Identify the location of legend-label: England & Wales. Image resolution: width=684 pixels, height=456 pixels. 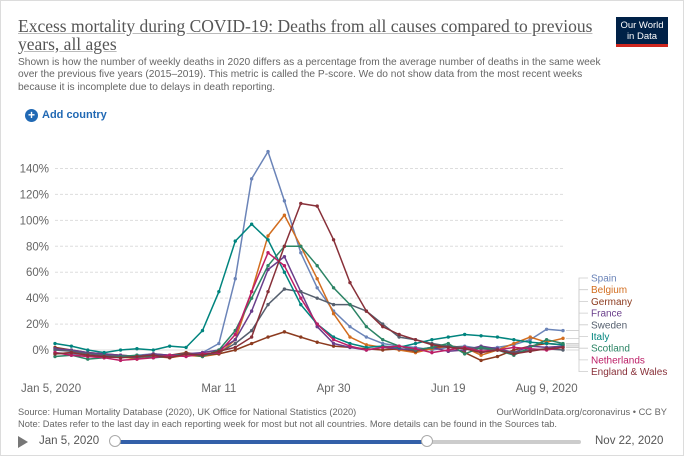
(629, 372).